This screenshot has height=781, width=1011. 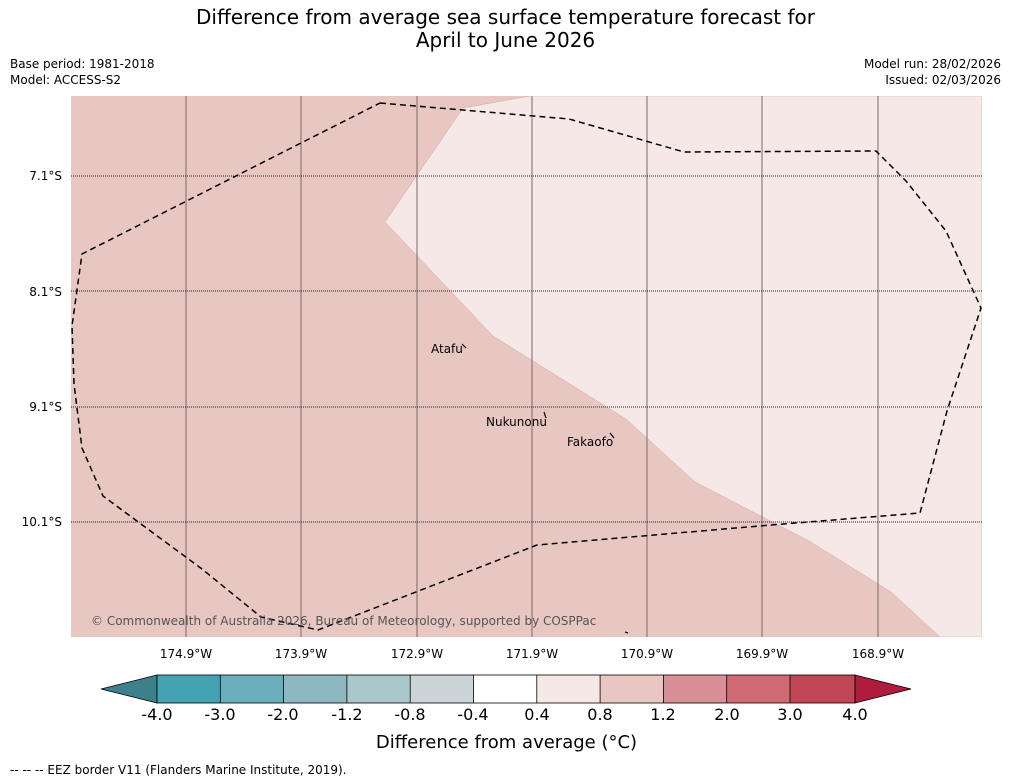 What do you see at coordinates (45, 407) in the screenshot?
I see `lat-label-9-1: 9.1°S` at bounding box center [45, 407].